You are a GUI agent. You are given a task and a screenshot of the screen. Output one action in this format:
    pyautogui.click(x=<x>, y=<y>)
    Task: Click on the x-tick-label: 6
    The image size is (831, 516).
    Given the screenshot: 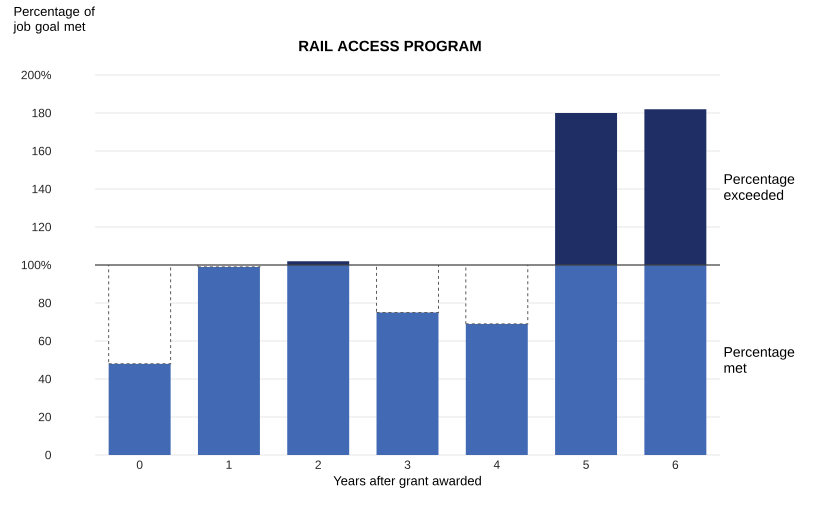 What is the action you would take?
    pyautogui.click(x=675, y=464)
    